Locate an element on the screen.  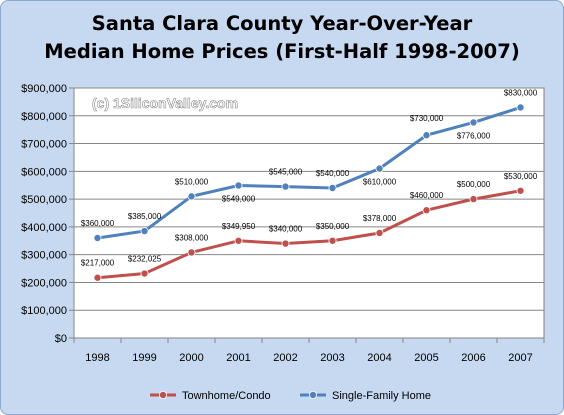
y-tick-label: $200,000 is located at coordinates (44, 283).